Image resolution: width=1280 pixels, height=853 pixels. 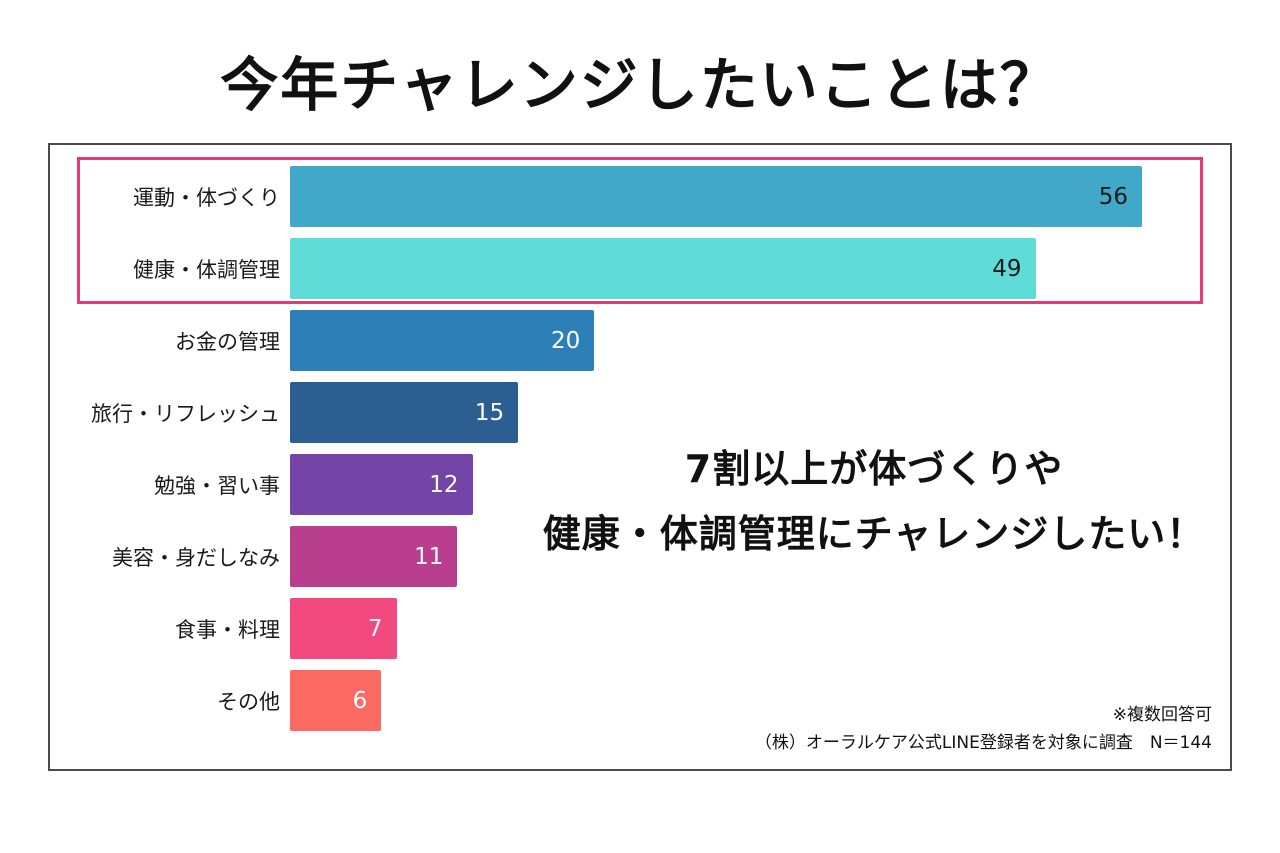 What do you see at coordinates (381, 484) in the screenshot?
I see `bar: 12` at bounding box center [381, 484].